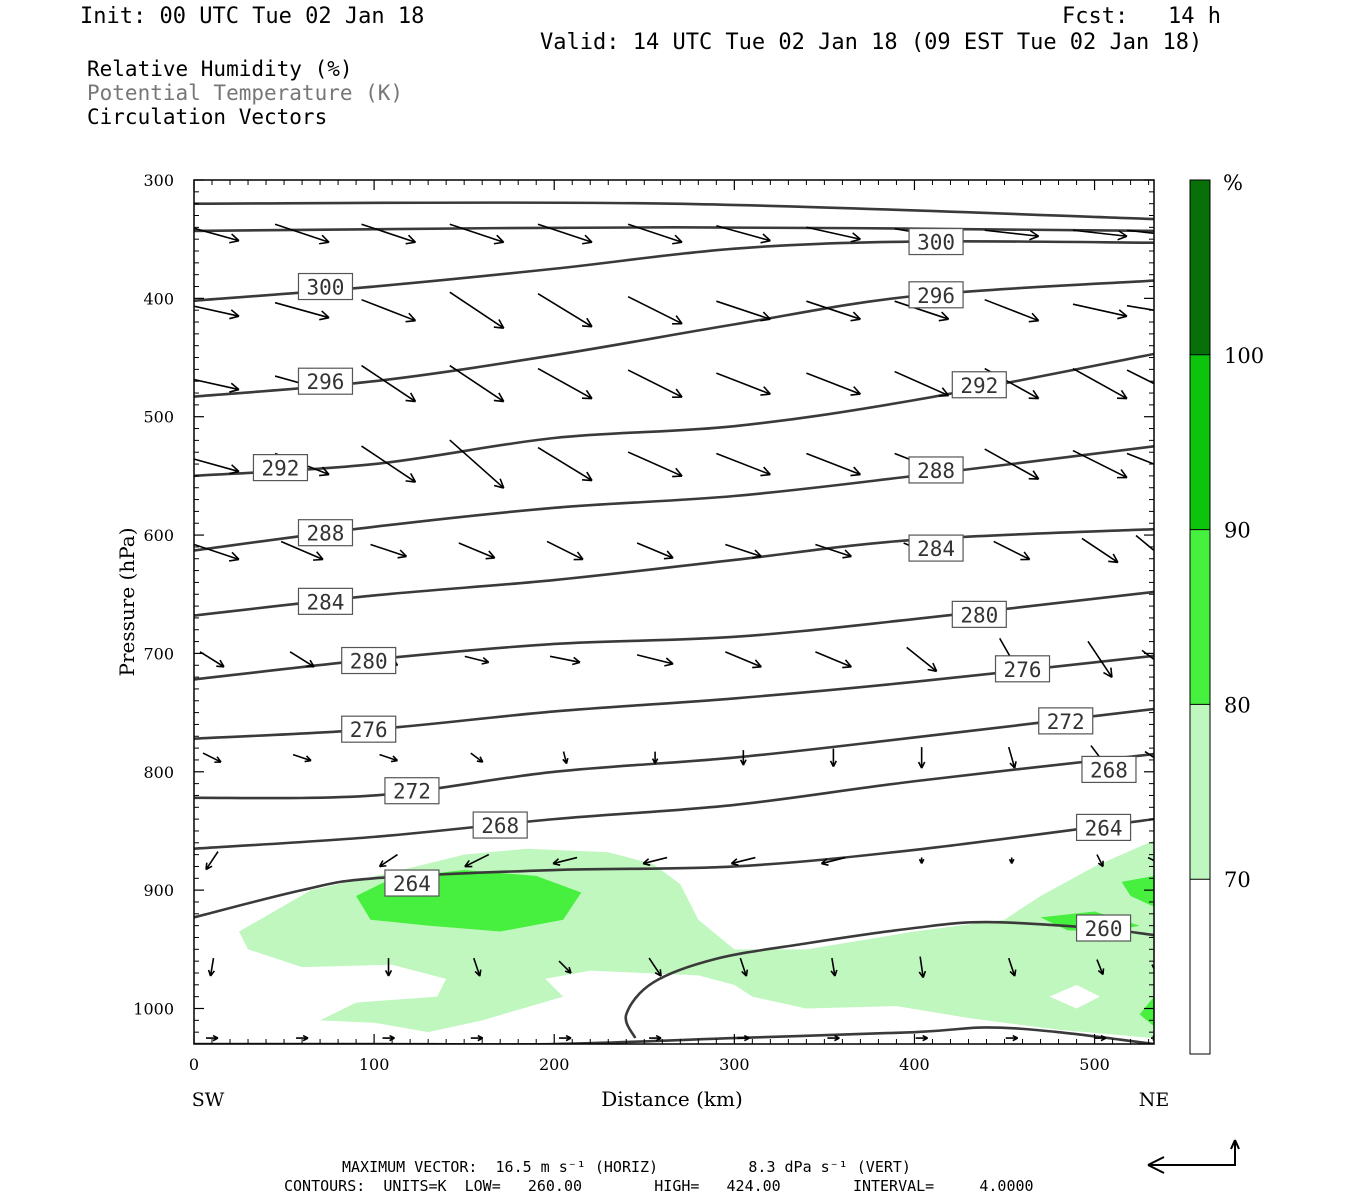  Describe the element at coordinates (1104, 828) in the screenshot. I see `contour-label: 264` at that location.